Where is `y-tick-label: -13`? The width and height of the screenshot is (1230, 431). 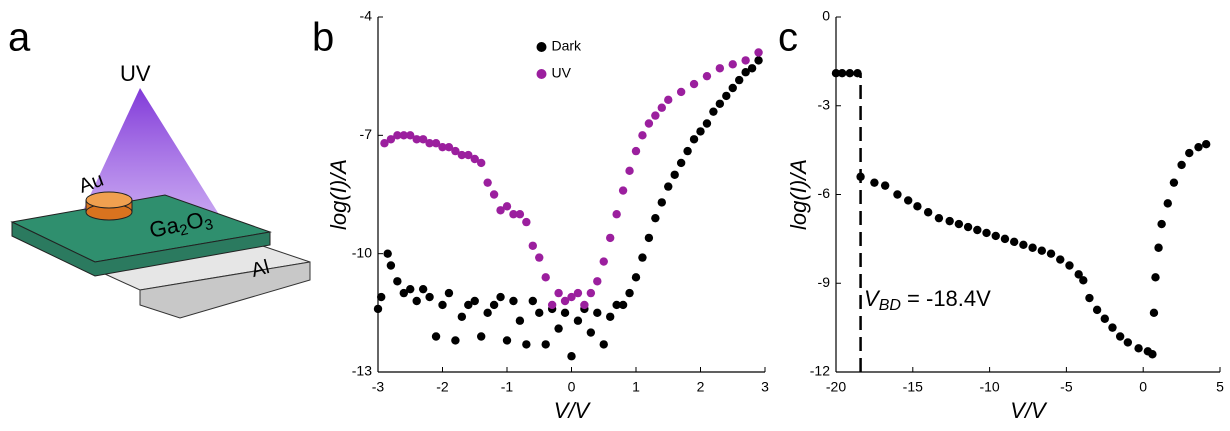 y-tick-label: -13 is located at coordinates (362, 371).